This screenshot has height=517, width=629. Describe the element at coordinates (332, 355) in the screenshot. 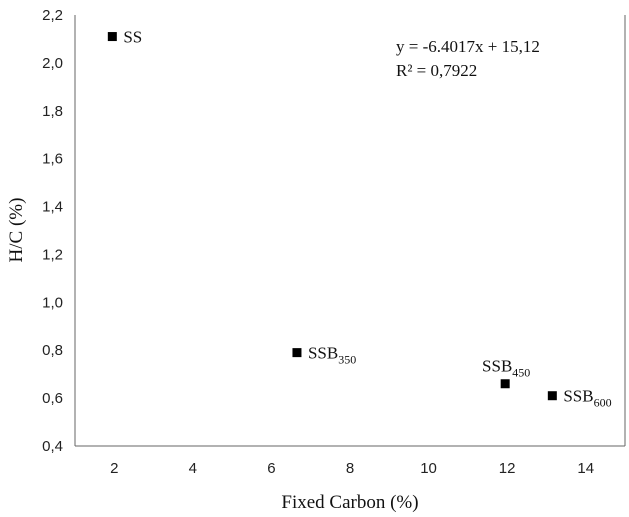

I see `data-point-label: SSB350` at that location.